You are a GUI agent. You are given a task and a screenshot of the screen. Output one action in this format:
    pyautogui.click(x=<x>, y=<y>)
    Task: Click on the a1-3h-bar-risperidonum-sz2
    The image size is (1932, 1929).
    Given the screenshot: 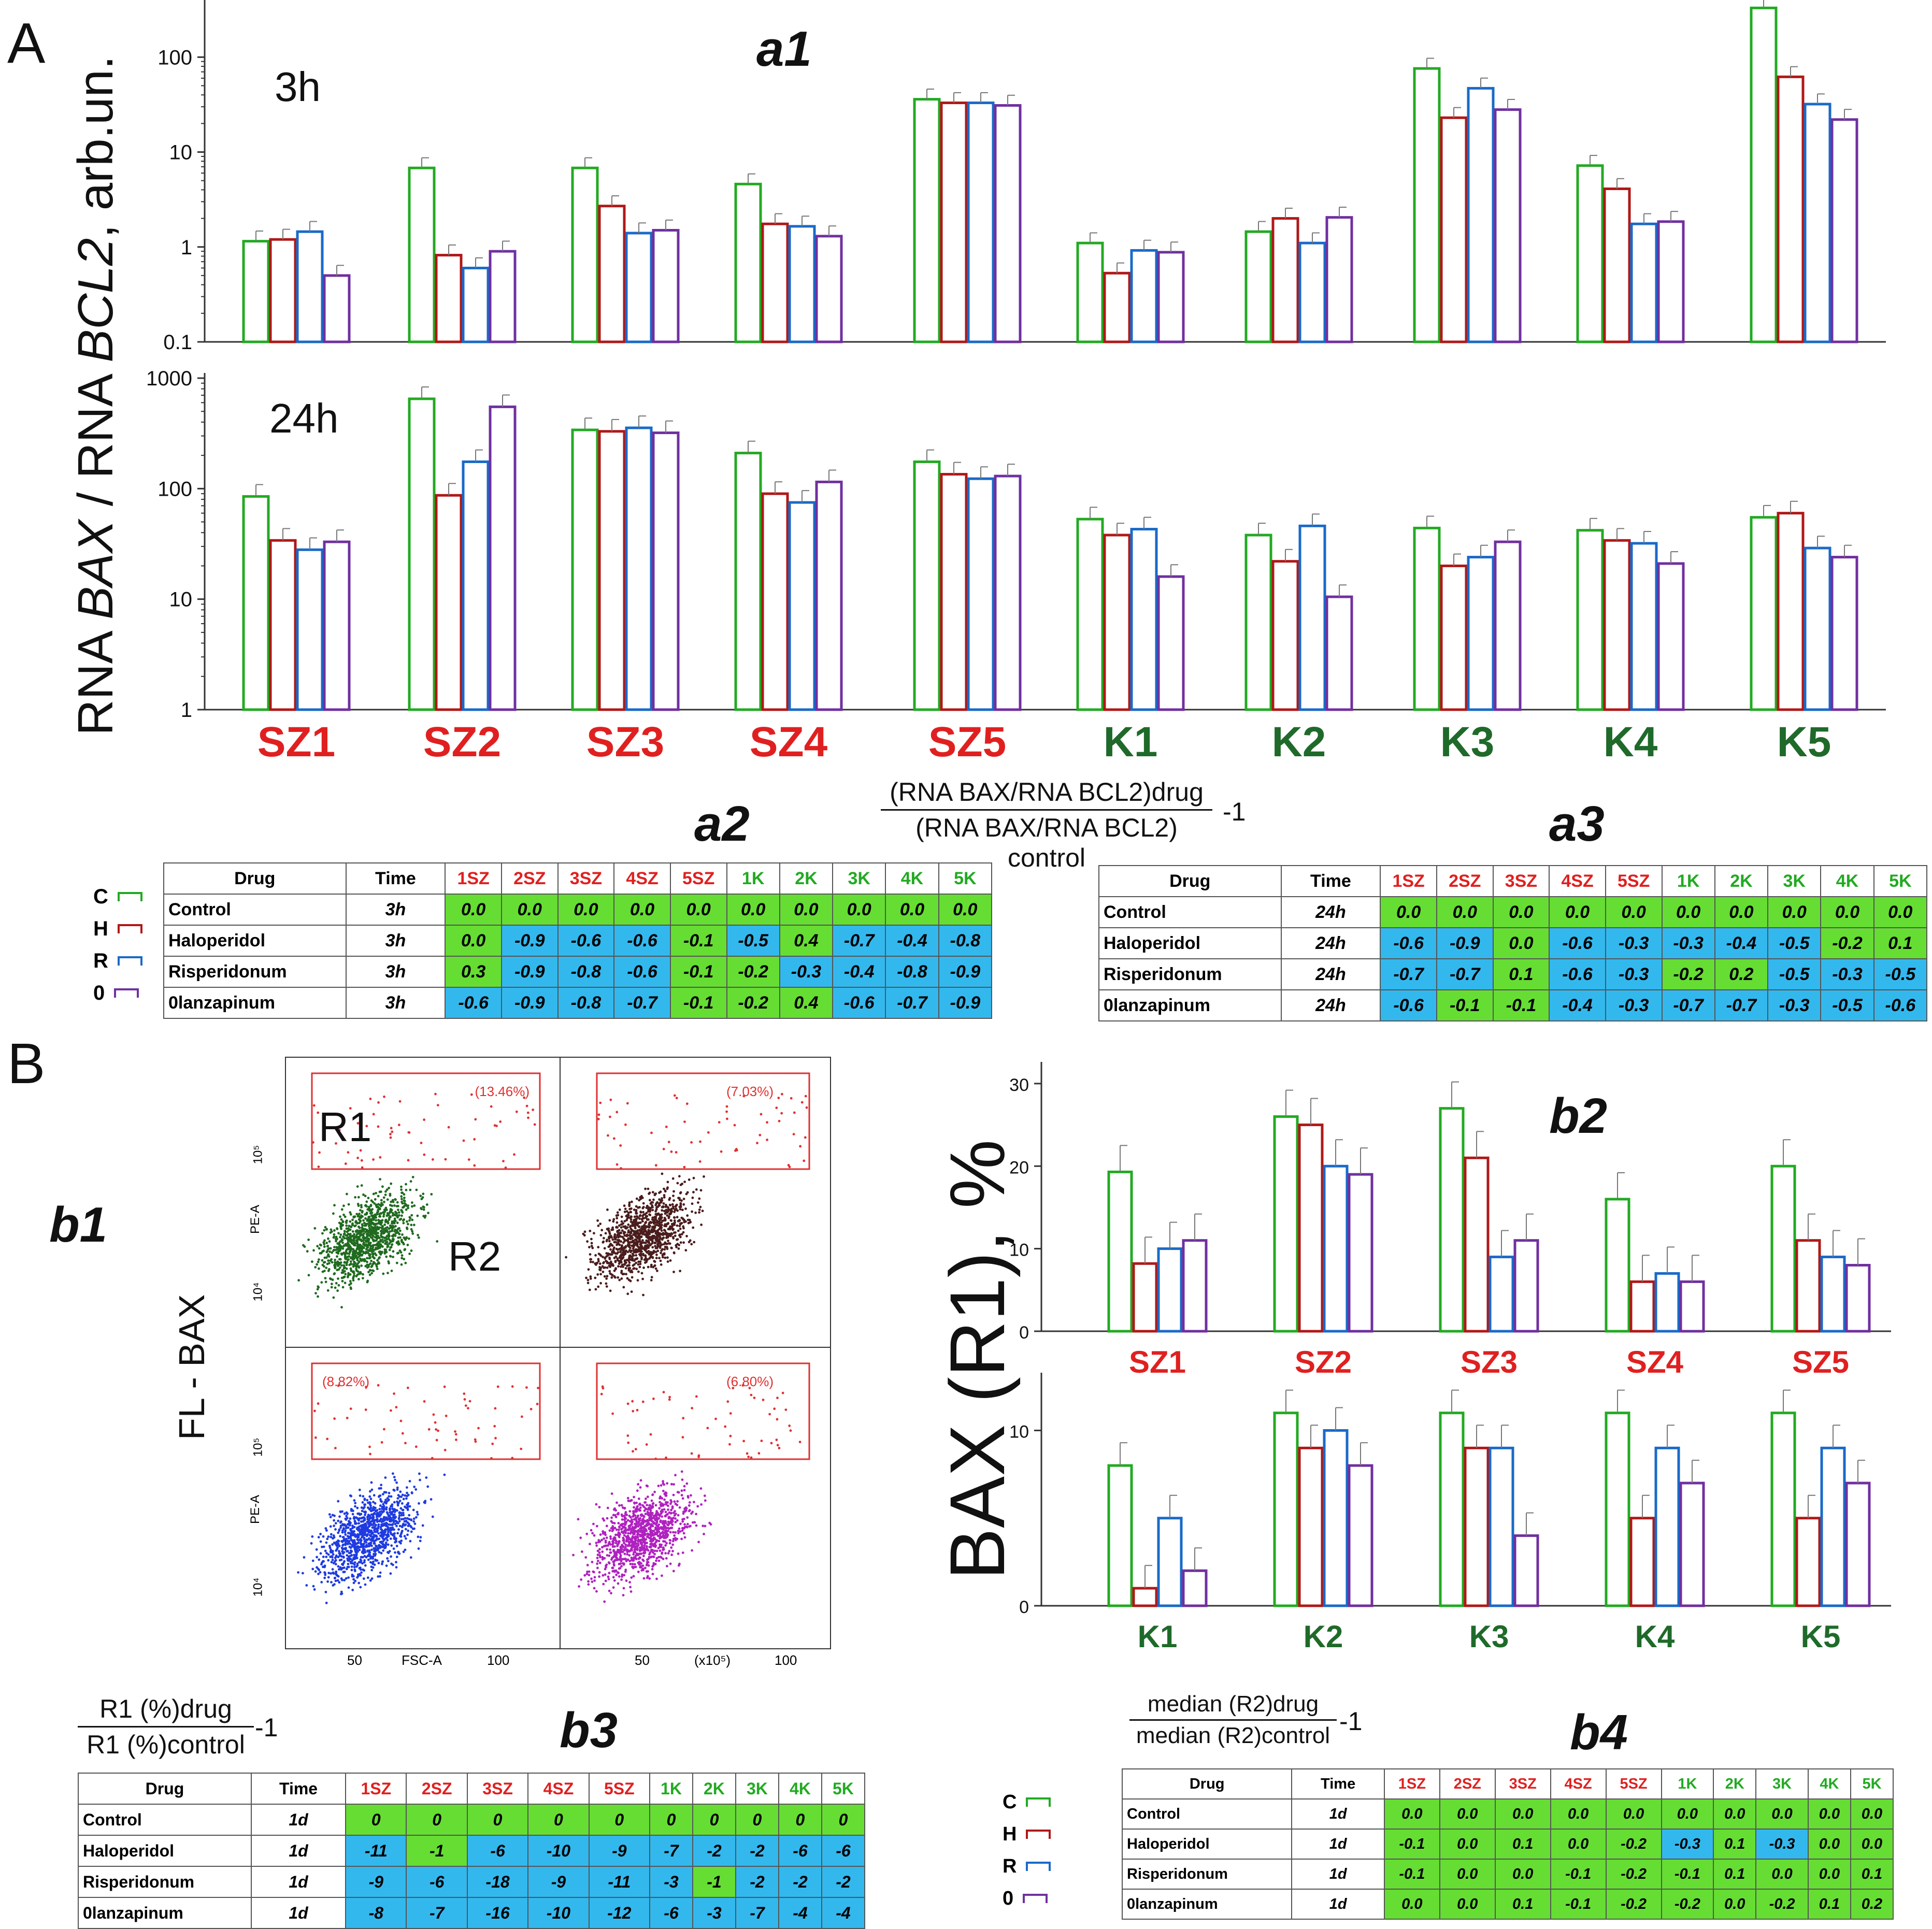 What is the action you would take?
    pyautogui.click(x=476, y=305)
    